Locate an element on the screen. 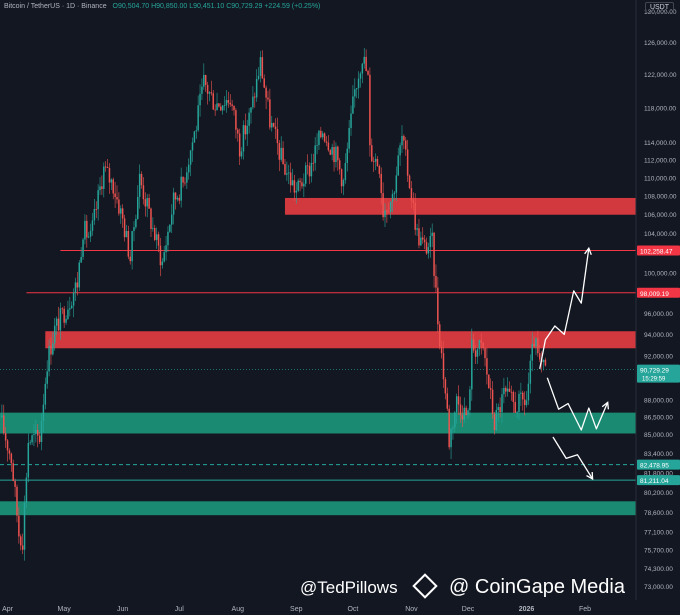 This screenshot has width=680, height=615. time-axis: Apr May Jun Jul Aug Sep Oct Nov Dec 2026 Feb is located at coordinates (296, 609).